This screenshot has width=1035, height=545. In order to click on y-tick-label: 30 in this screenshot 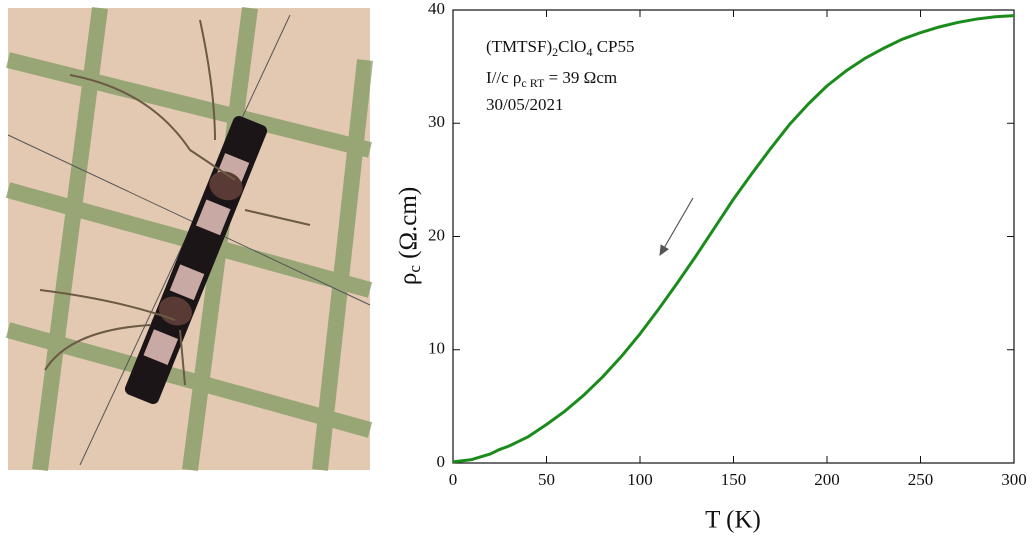, I will do `click(436, 121)`.